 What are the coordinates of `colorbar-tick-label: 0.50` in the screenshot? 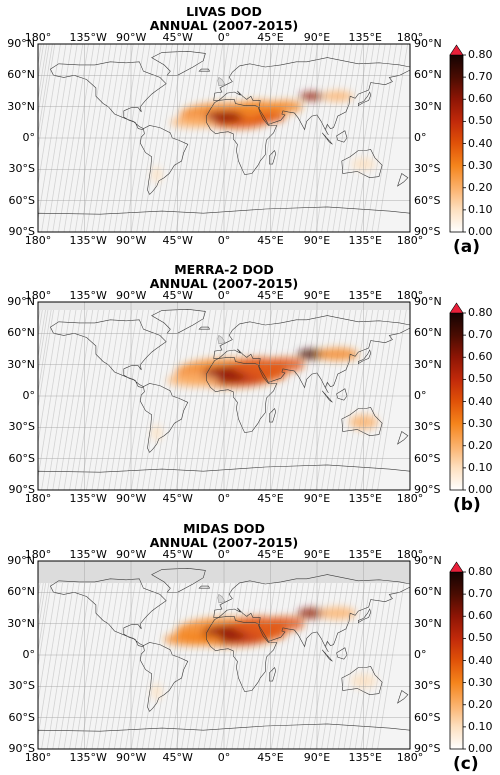 It's located at (480, 638).